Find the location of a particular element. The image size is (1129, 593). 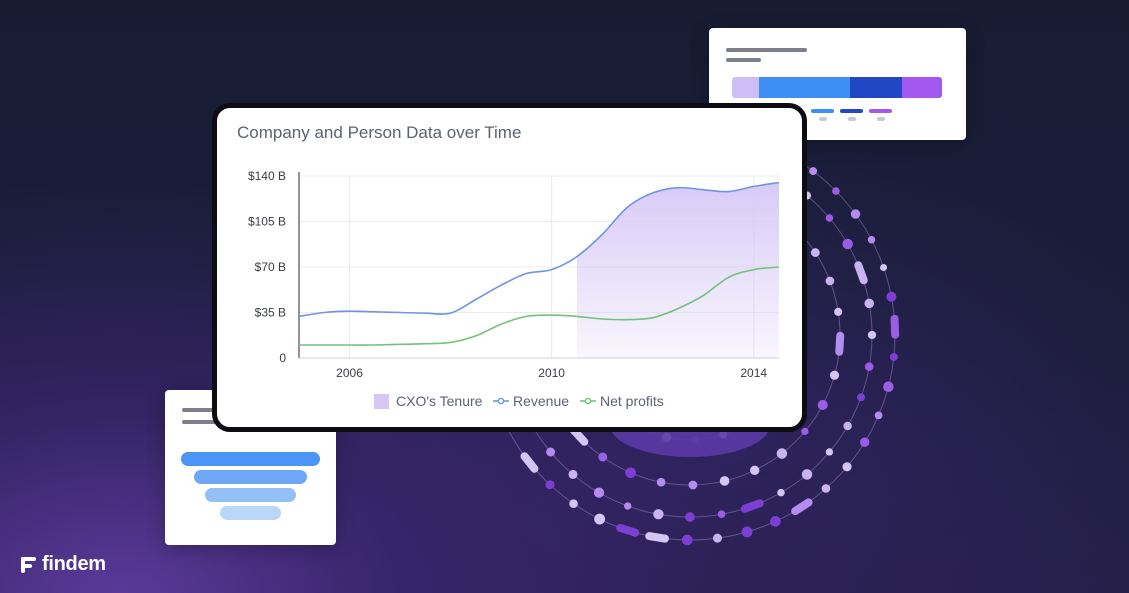

chart-legend: CXO's Tenure Revenue Net profits is located at coordinates (509, 401).